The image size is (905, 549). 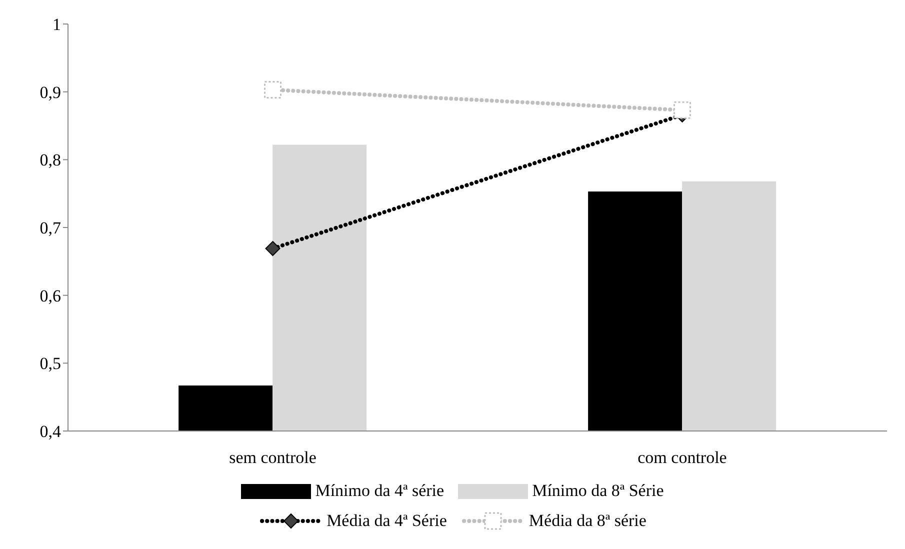 I want to click on legend-label: Média da 4ª Série, so click(x=386, y=521).